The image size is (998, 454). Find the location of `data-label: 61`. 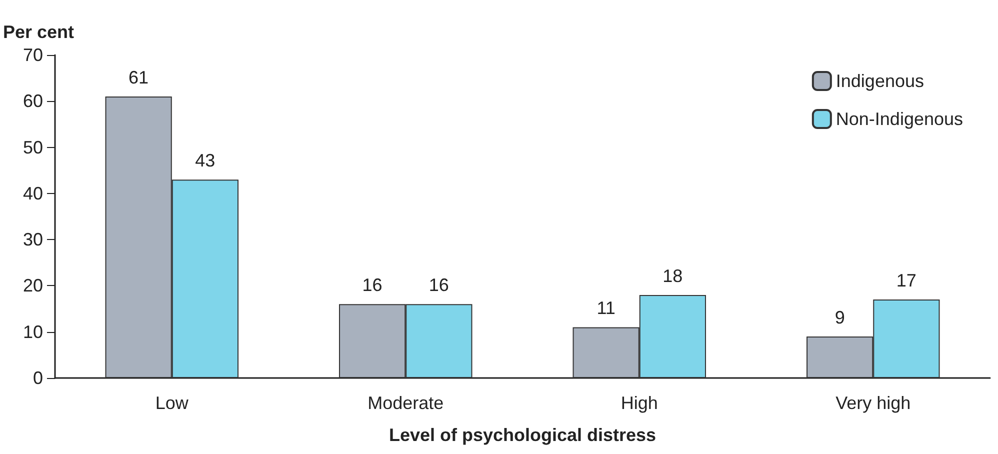

data-label: 61 is located at coordinates (138, 78).